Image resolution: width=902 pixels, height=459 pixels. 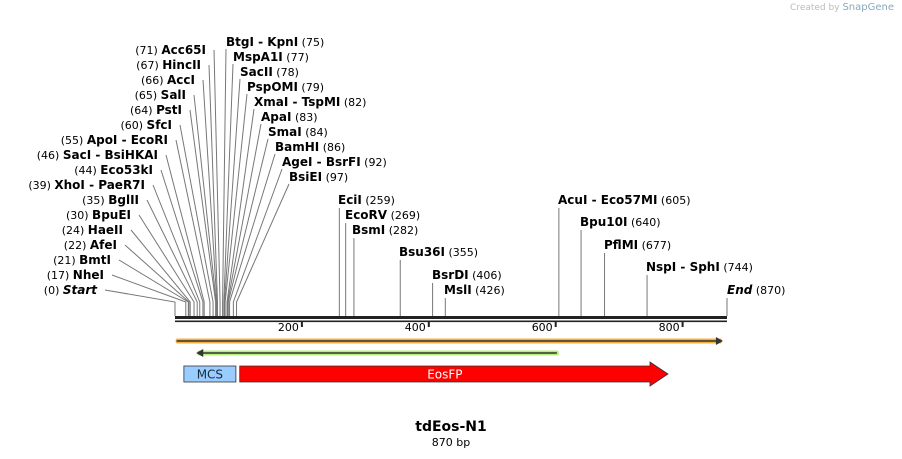 I want to click on site-name: AfeI, so click(x=103, y=245).